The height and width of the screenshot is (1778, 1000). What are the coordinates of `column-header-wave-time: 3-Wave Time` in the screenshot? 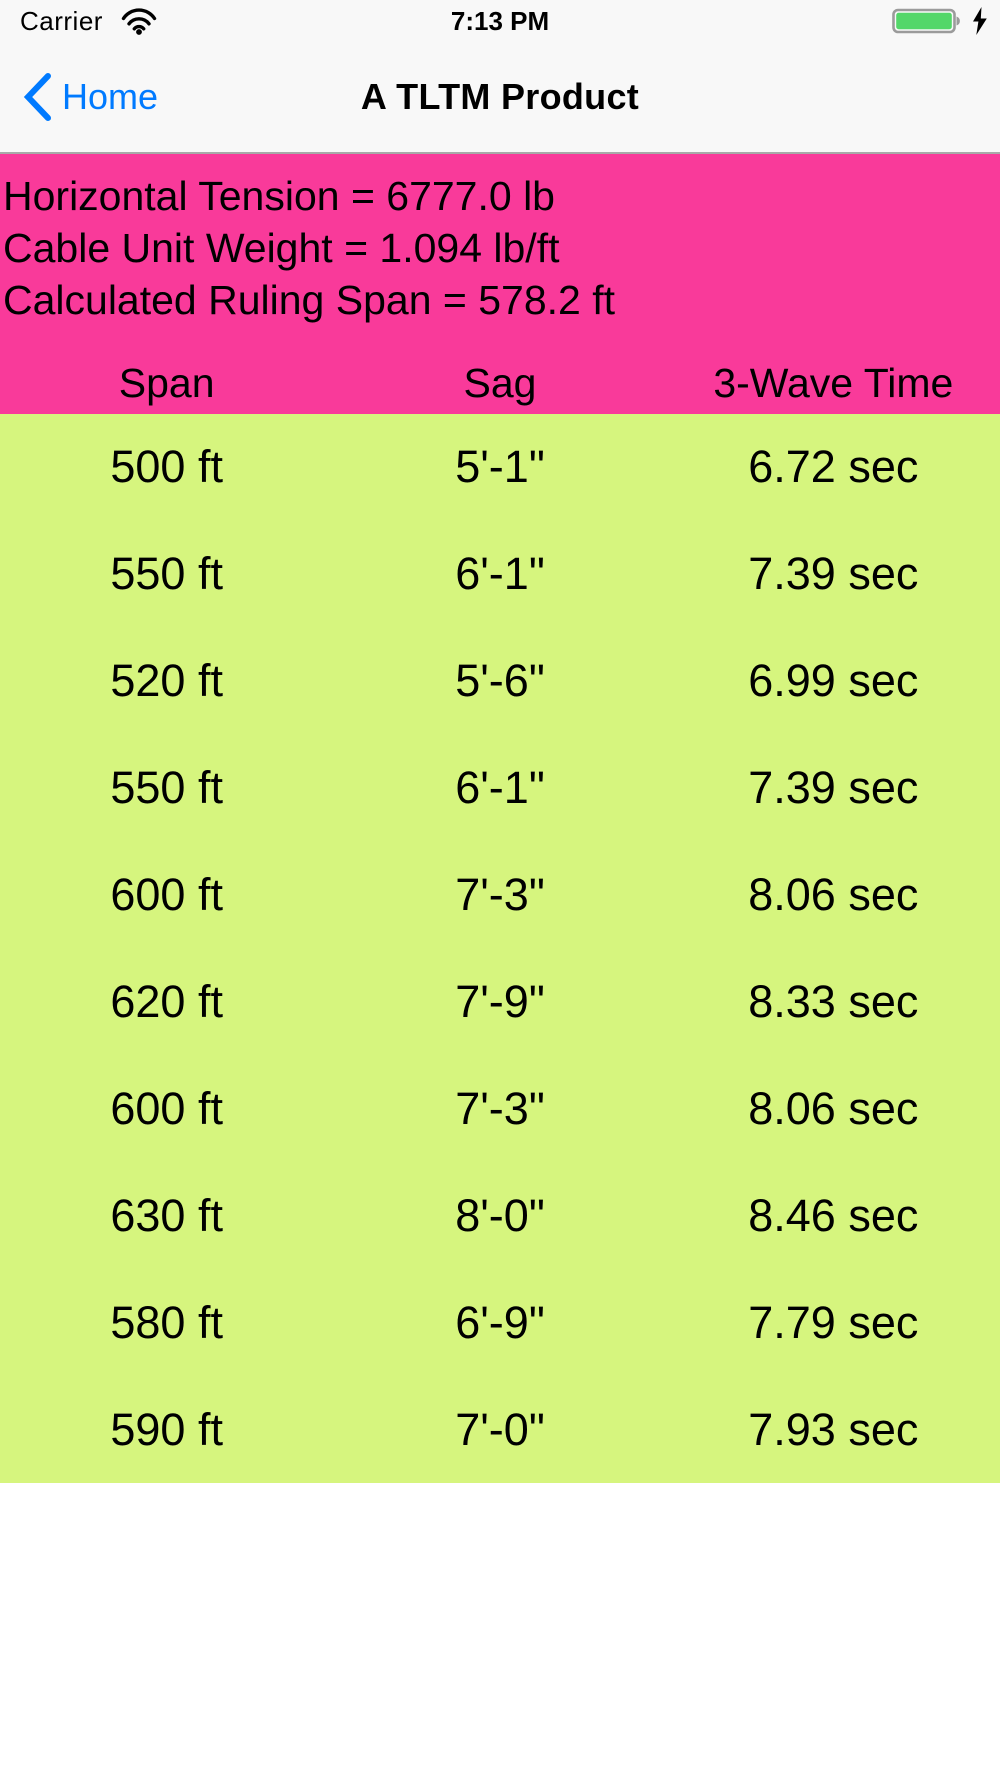 It's located at (833, 383).